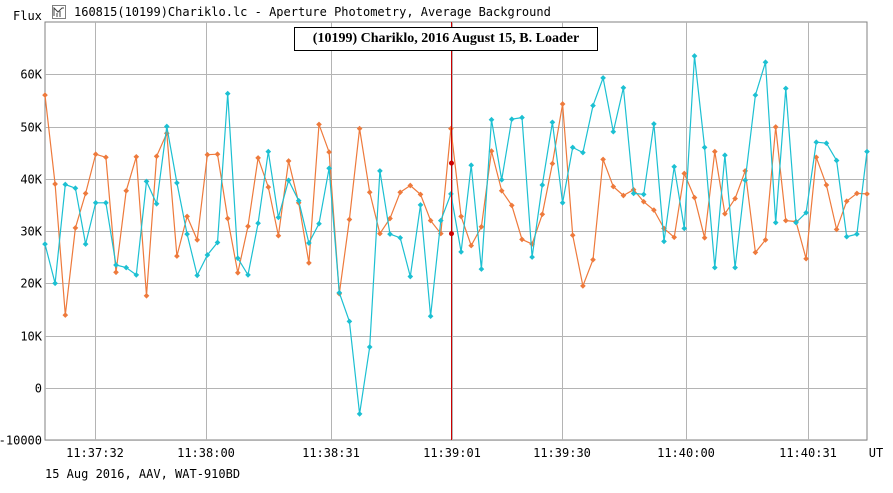 The image size is (893, 493). I want to click on y-tick-label: 60K, so click(31, 75).